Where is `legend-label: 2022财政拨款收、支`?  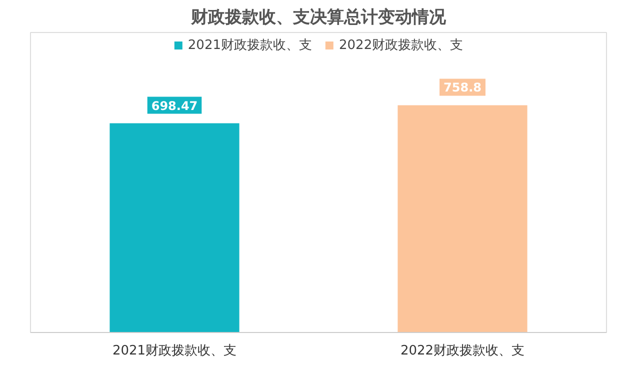 legend-label: 2022财政拨款收、支 is located at coordinates (401, 45).